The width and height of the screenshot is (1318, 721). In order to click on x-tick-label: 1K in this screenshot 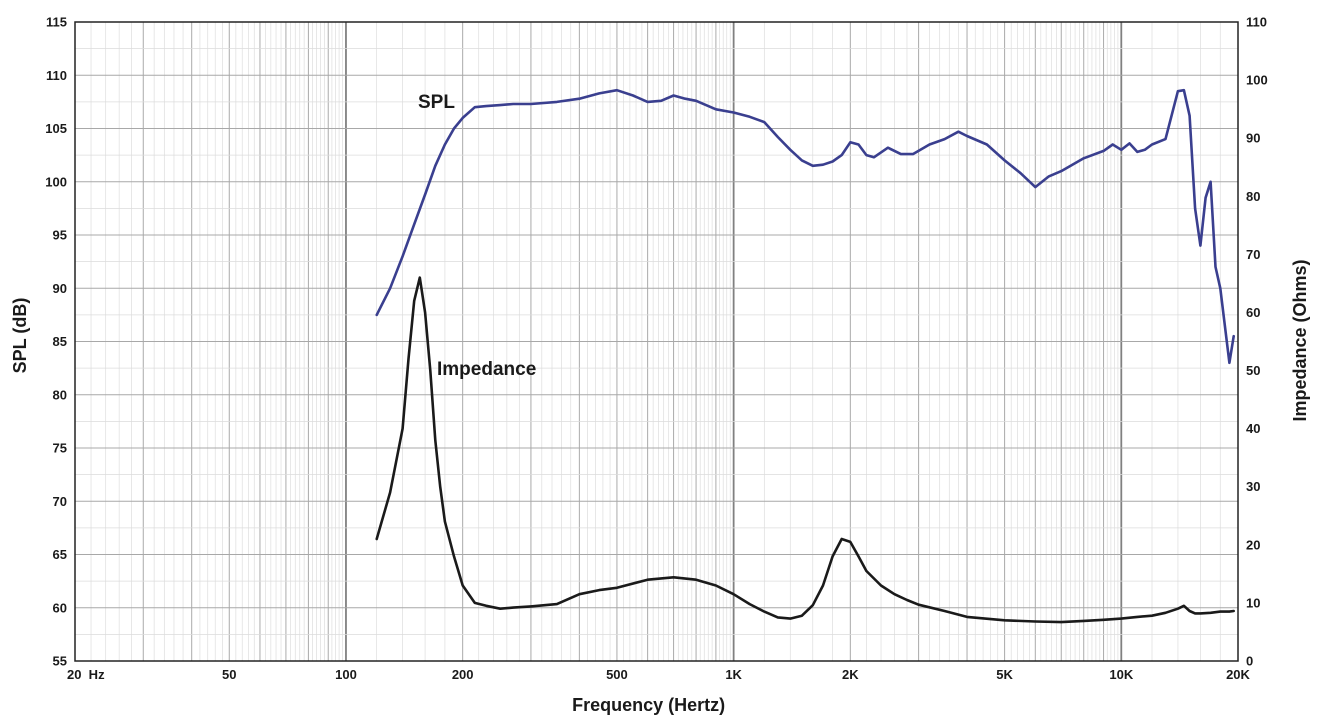, I will do `click(733, 674)`.